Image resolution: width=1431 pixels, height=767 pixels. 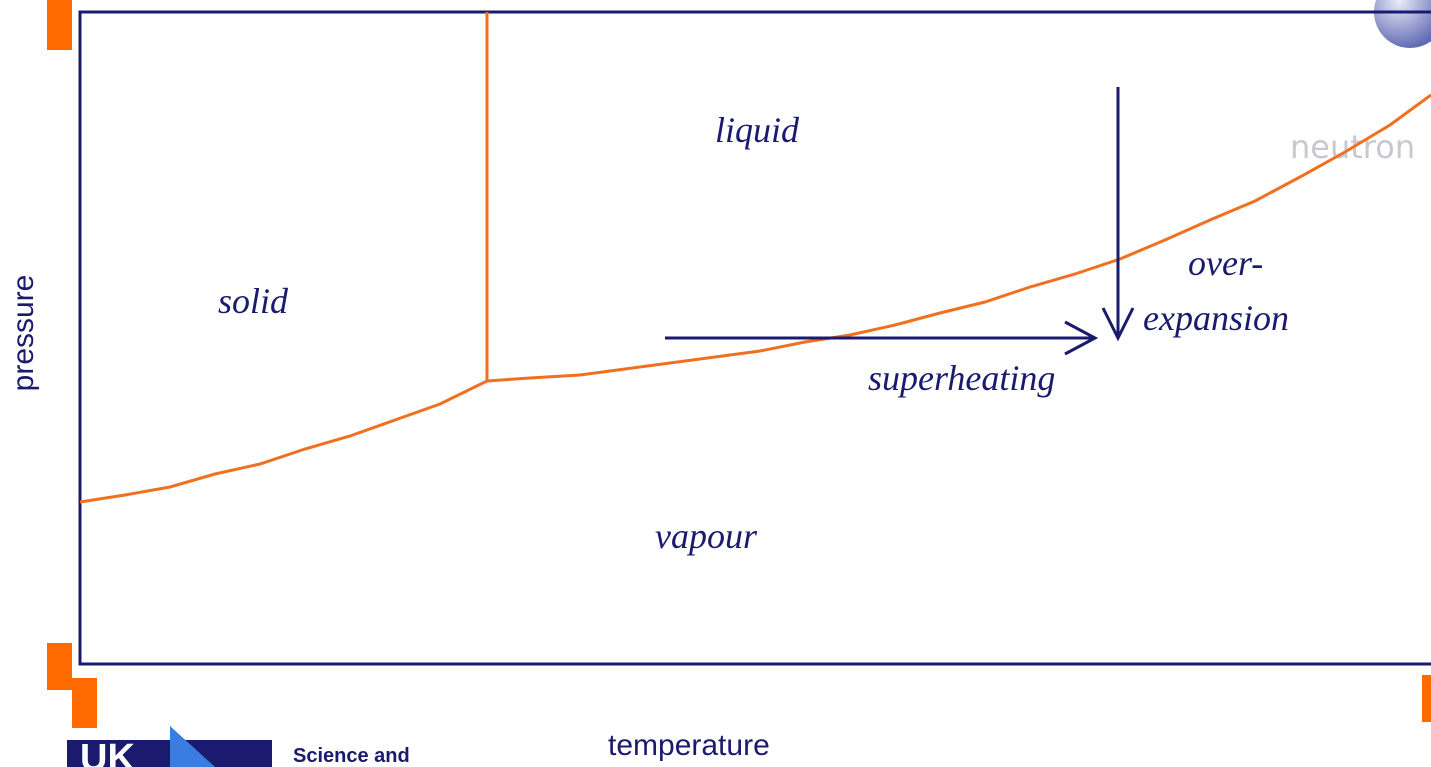 I want to click on svg-text: UK, so click(x=107, y=752).